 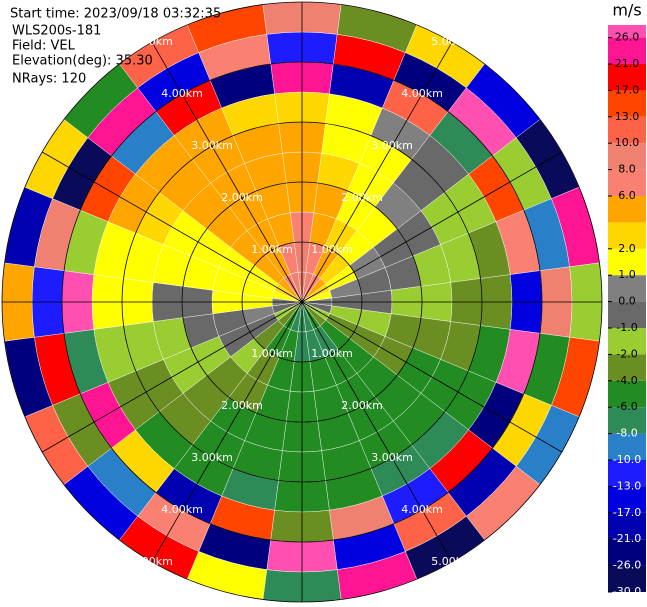 I want to click on colorbar-tick-label: 0.0, so click(x=627, y=301).